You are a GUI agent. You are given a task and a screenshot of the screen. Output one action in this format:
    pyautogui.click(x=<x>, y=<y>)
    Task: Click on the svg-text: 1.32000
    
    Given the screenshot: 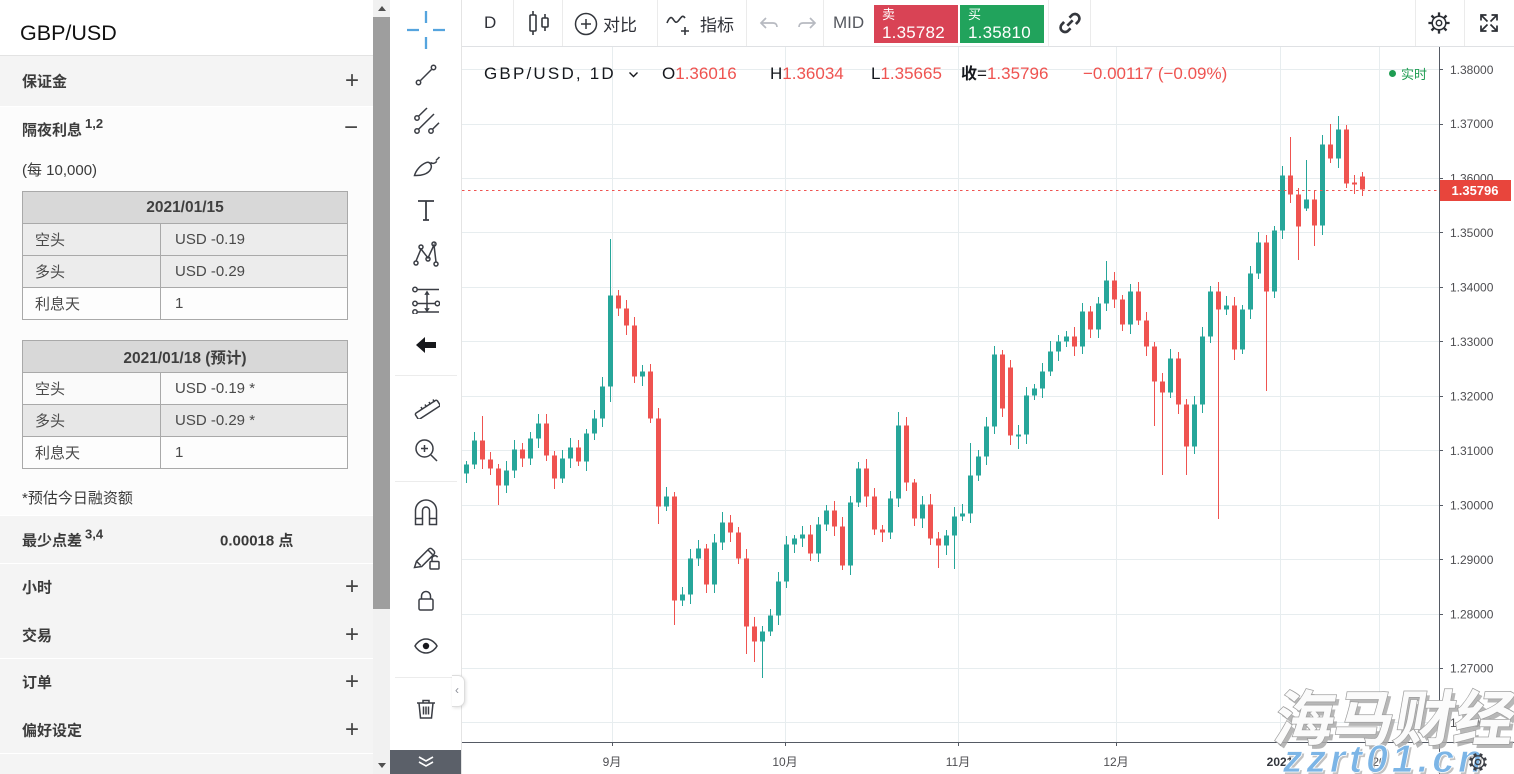 What is the action you would take?
    pyautogui.click(x=1472, y=397)
    